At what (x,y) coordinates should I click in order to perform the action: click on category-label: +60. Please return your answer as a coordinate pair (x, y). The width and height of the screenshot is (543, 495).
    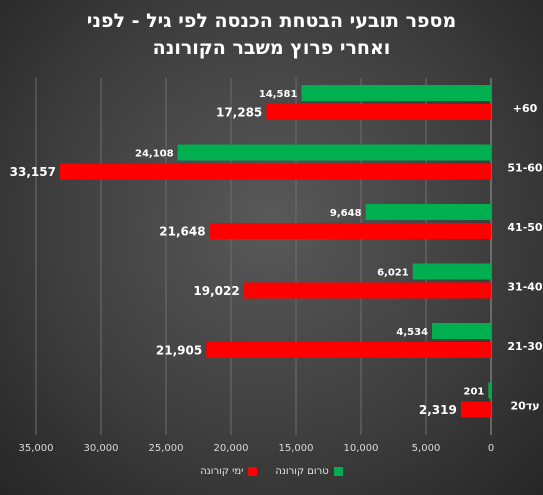
    Looking at the image, I should click on (525, 108).